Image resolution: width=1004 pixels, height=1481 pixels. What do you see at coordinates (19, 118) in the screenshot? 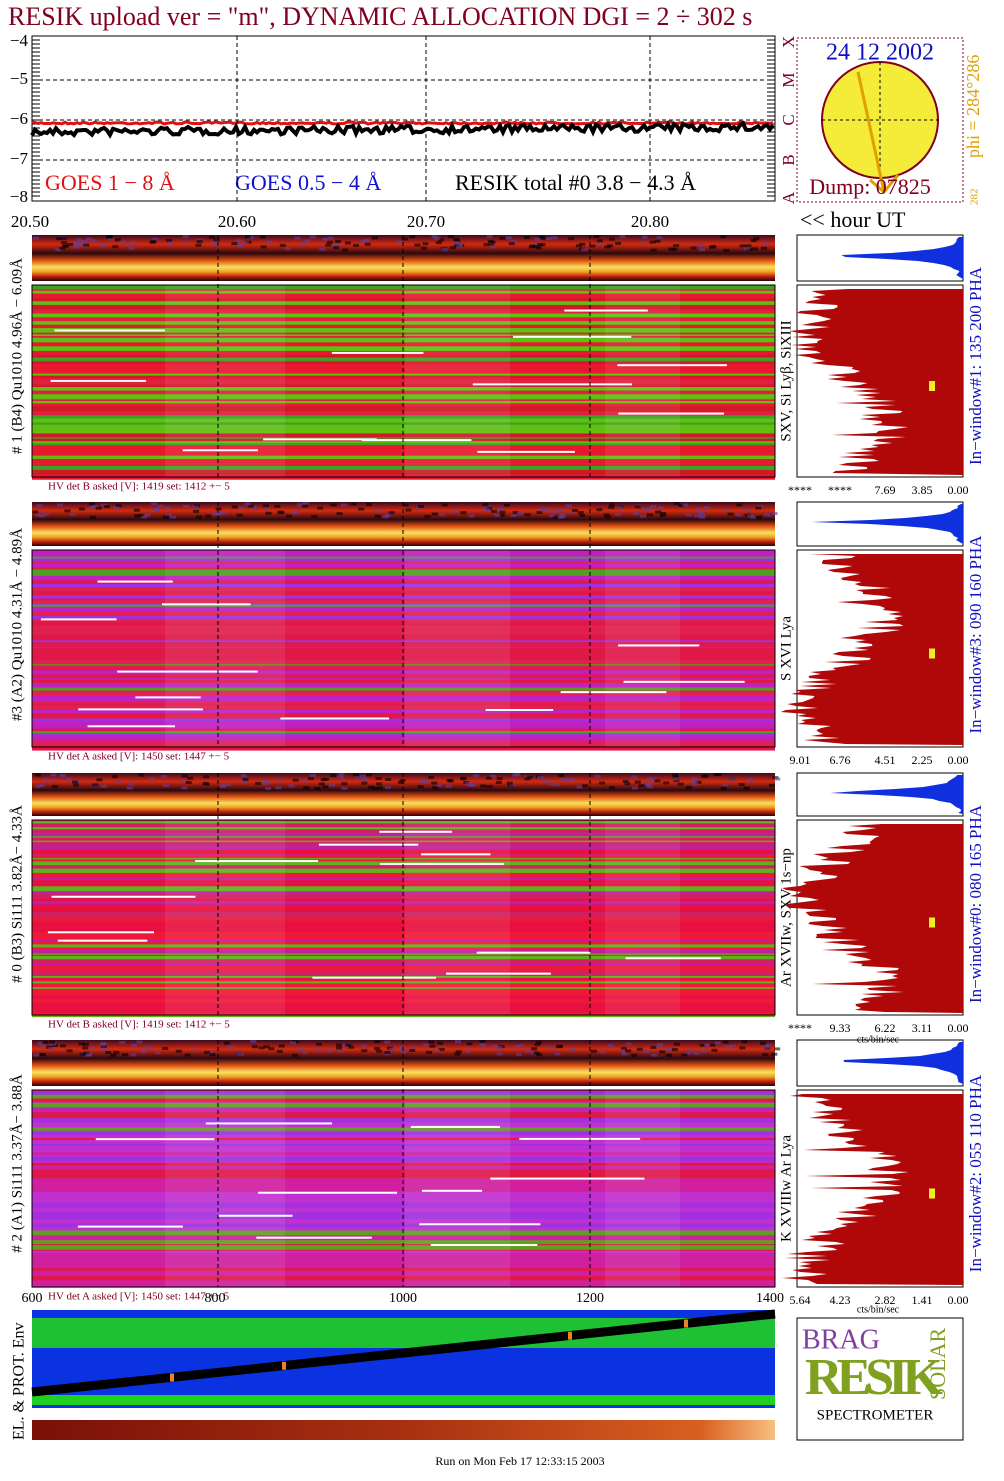
I see `y-tick-label: −6` at bounding box center [19, 118].